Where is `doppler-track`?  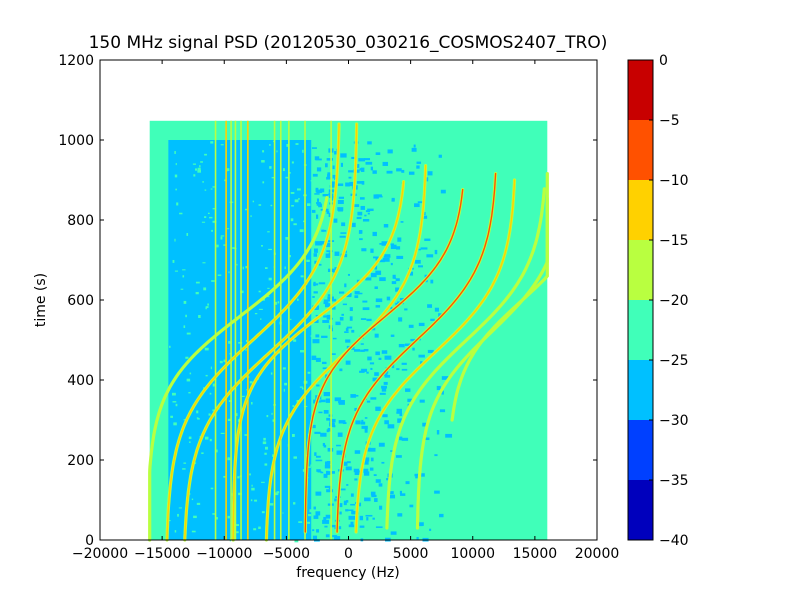 doppler-track is located at coordinates (435, 356).